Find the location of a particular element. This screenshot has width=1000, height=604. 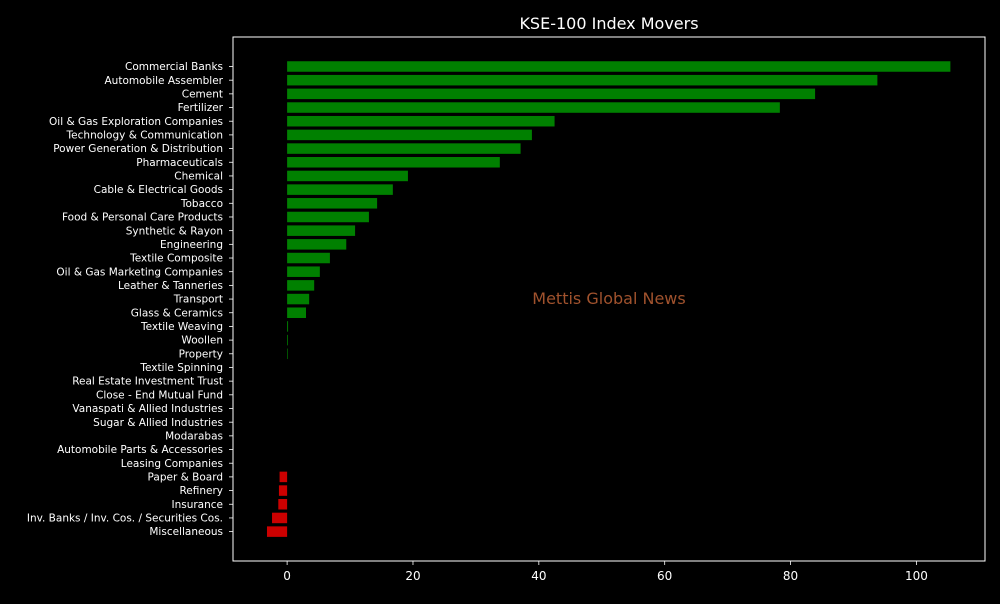

y-tick-label: Sugar & Allied Industries is located at coordinates (158, 423).